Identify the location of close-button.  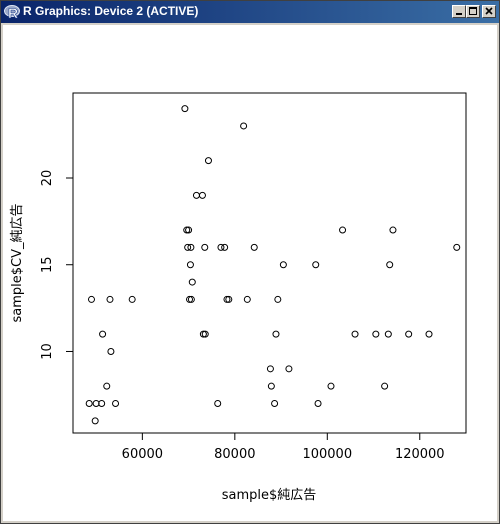
(489, 11).